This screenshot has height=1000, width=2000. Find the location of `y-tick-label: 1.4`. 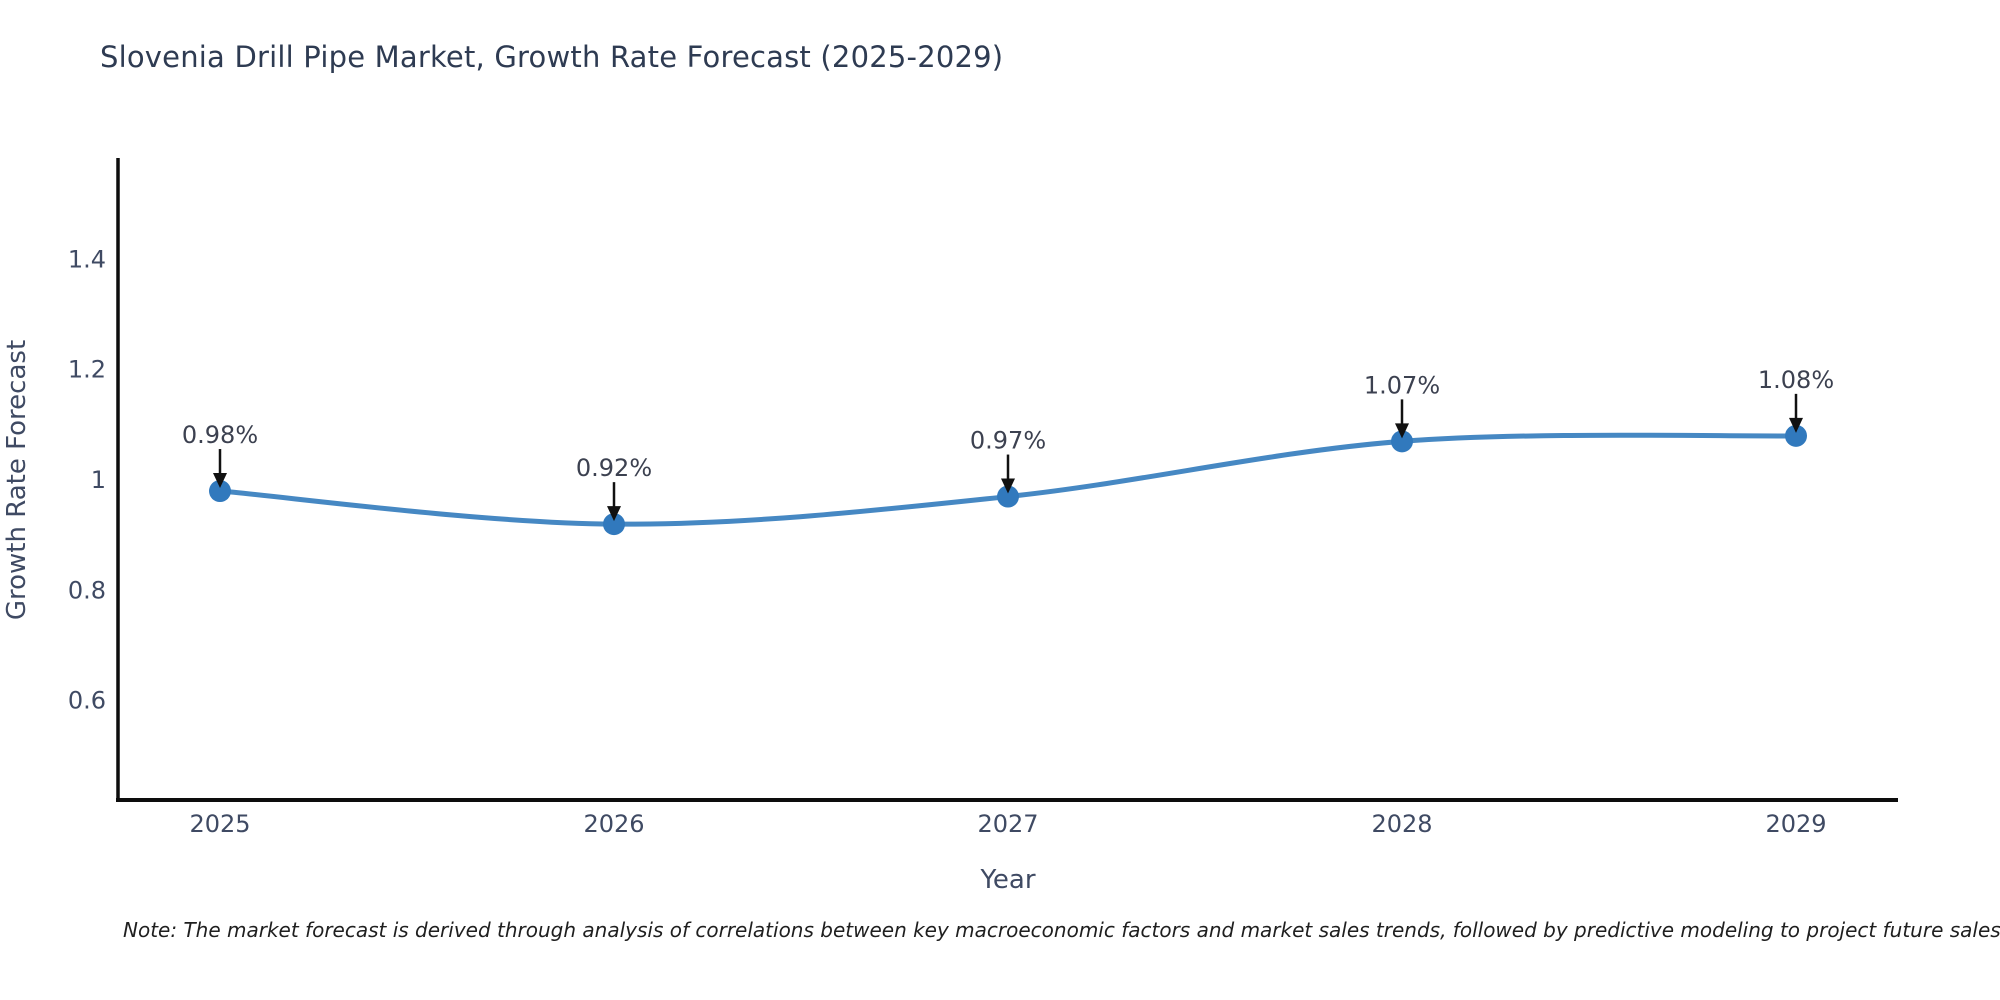

y-tick-label: 1.4 is located at coordinates (87, 259).